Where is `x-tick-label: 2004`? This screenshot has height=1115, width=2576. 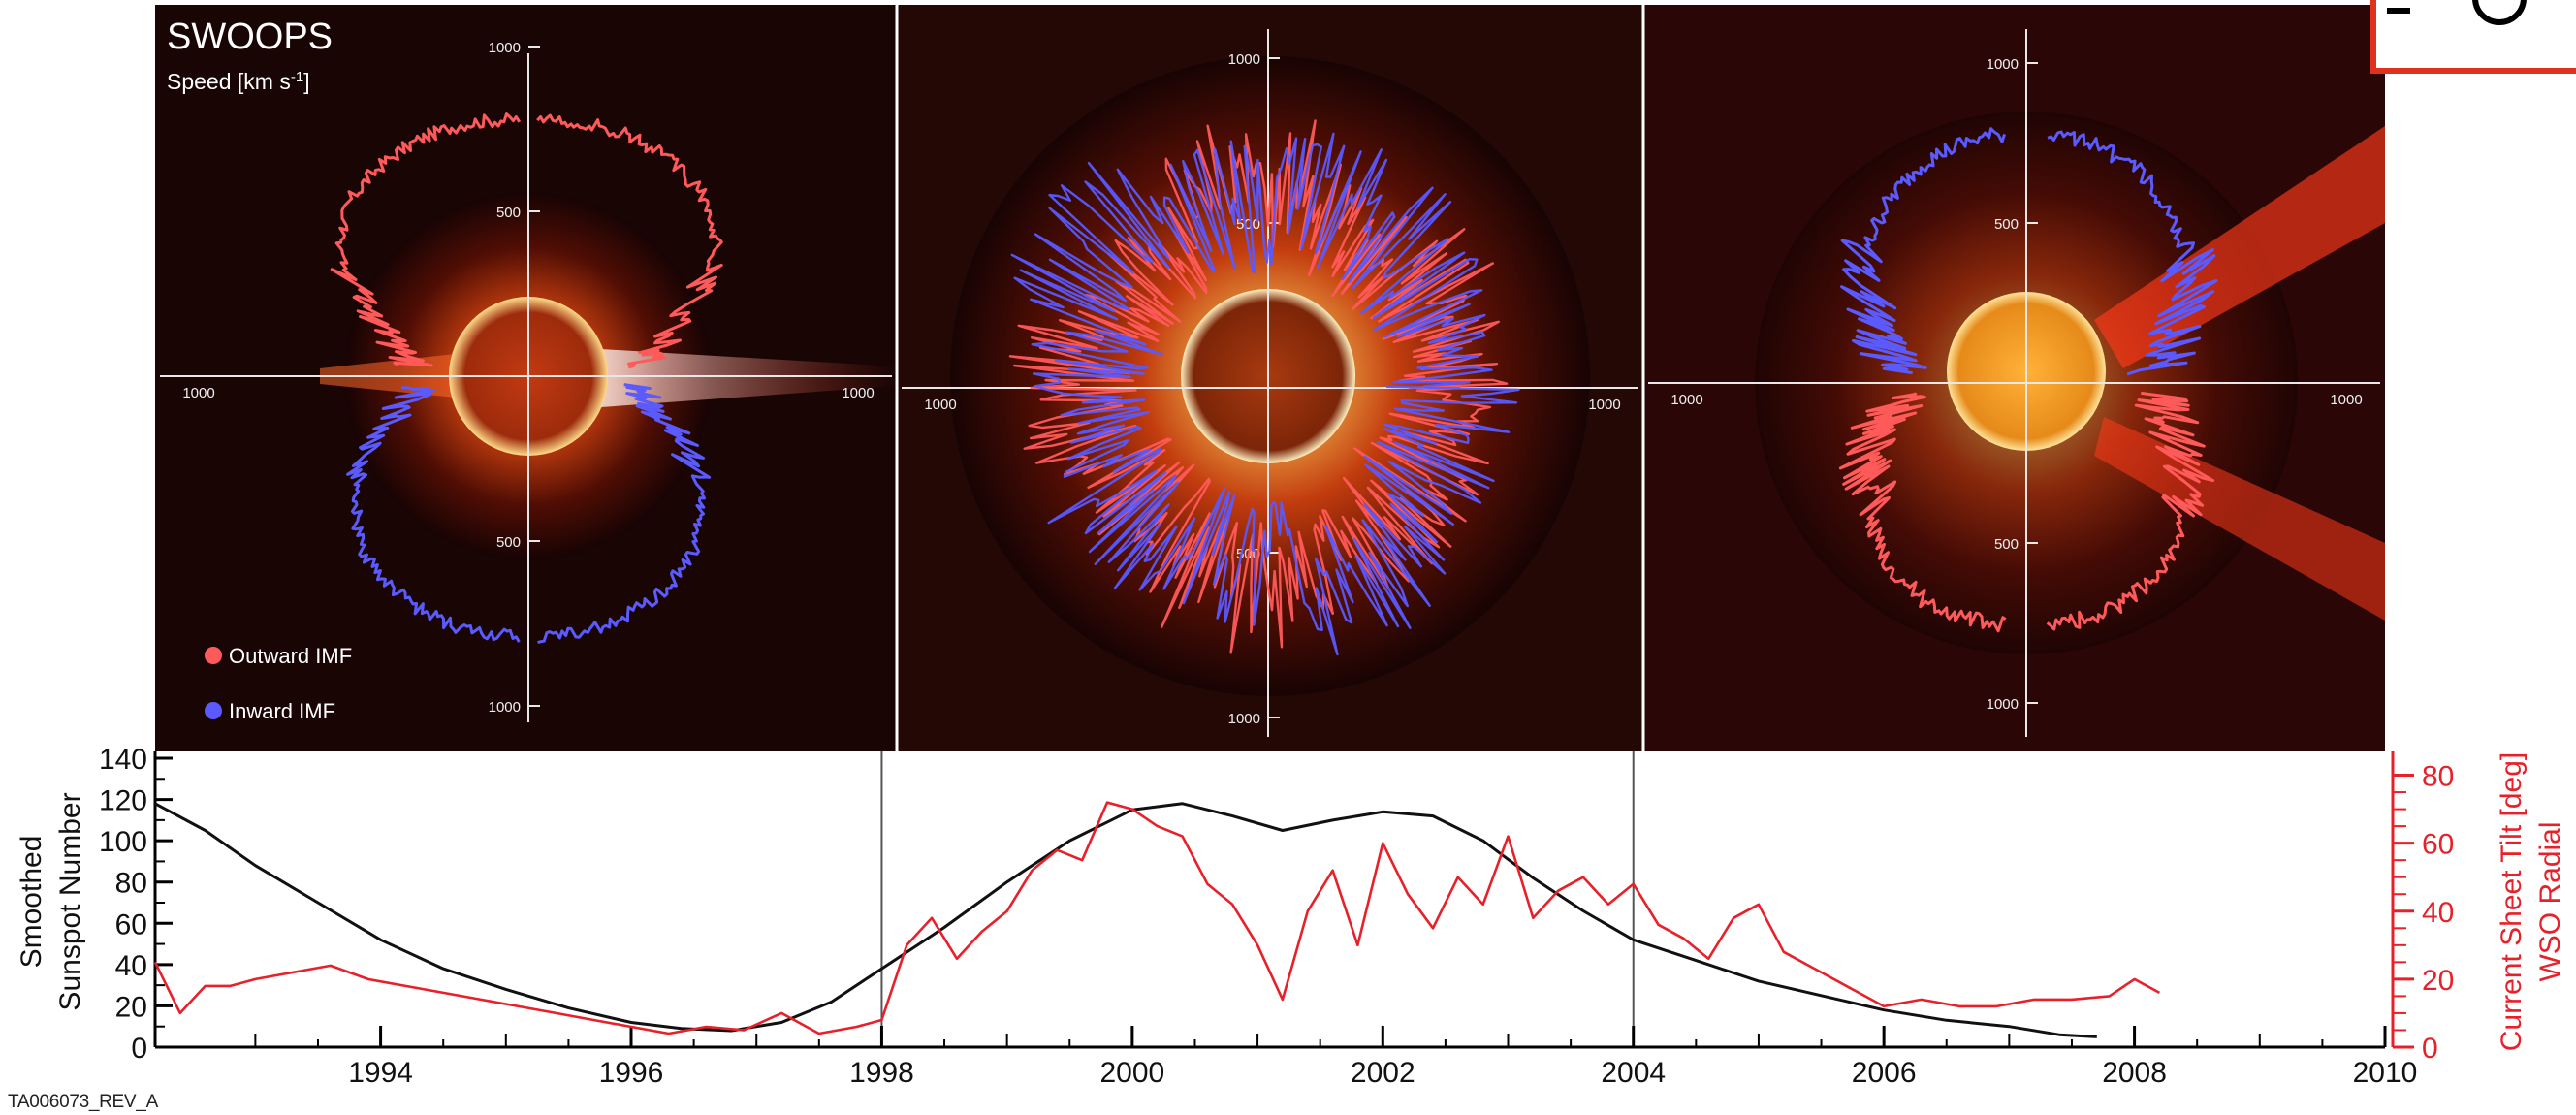
x-tick-label: 2004 is located at coordinates (1634, 1073).